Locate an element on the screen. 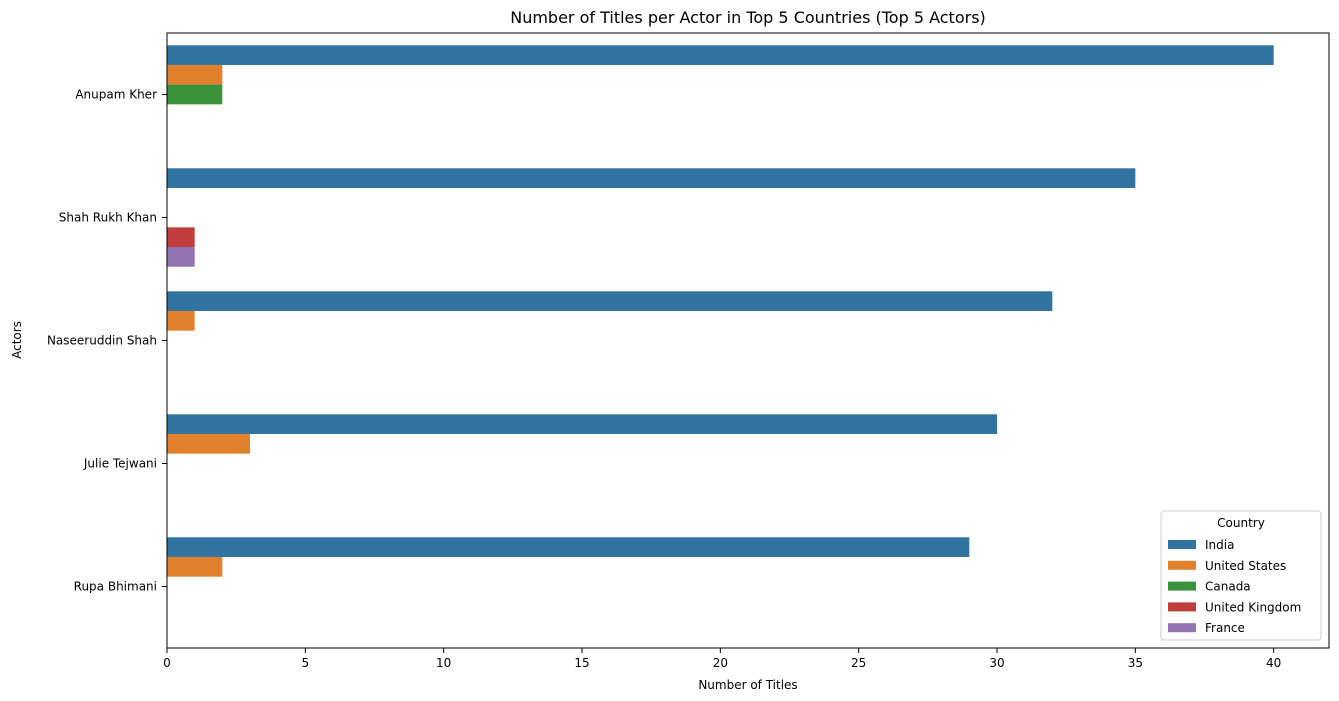  y-tick-label-naseeruddin-shah: Naseeruddin Shah is located at coordinates (102, 341).